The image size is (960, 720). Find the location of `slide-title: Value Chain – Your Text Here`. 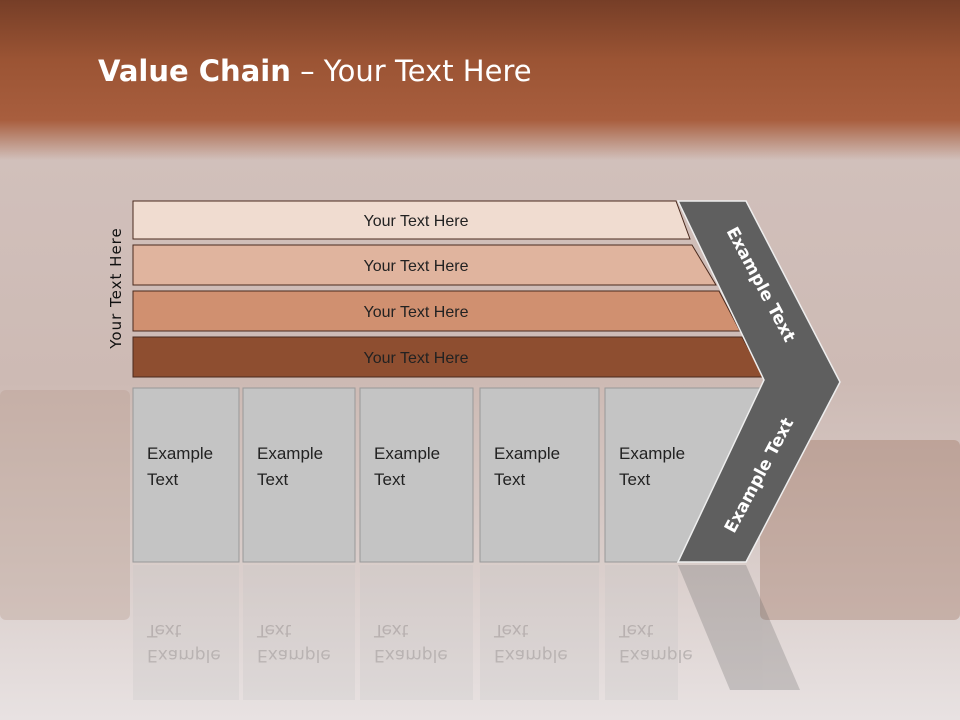

slide-title: Value Chain – Your Text Here is located at coordinates (315, 71).